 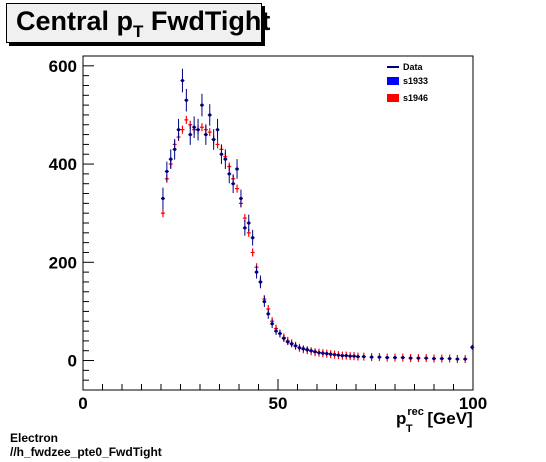 I want to click on footer-line-1: Electron, so click(x=34, y=438).